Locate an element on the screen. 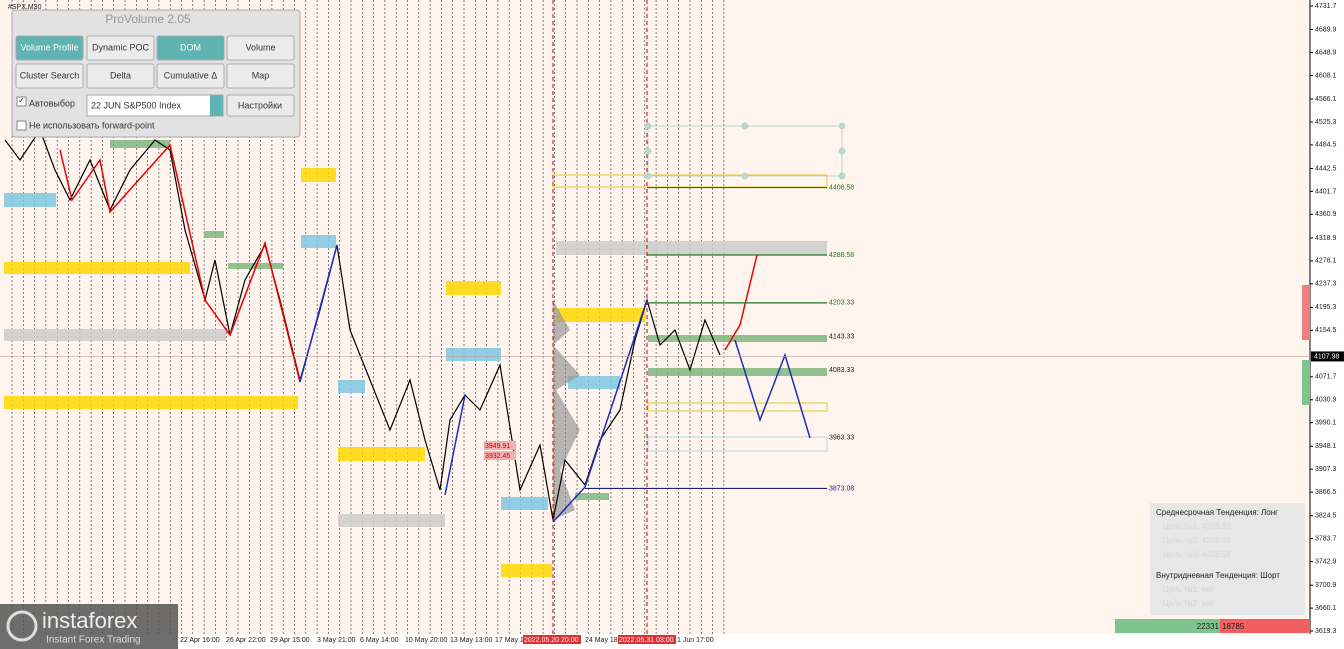 The image size is (1344, 649). level-label: 4083.33 is located at coordinates (841, 370).